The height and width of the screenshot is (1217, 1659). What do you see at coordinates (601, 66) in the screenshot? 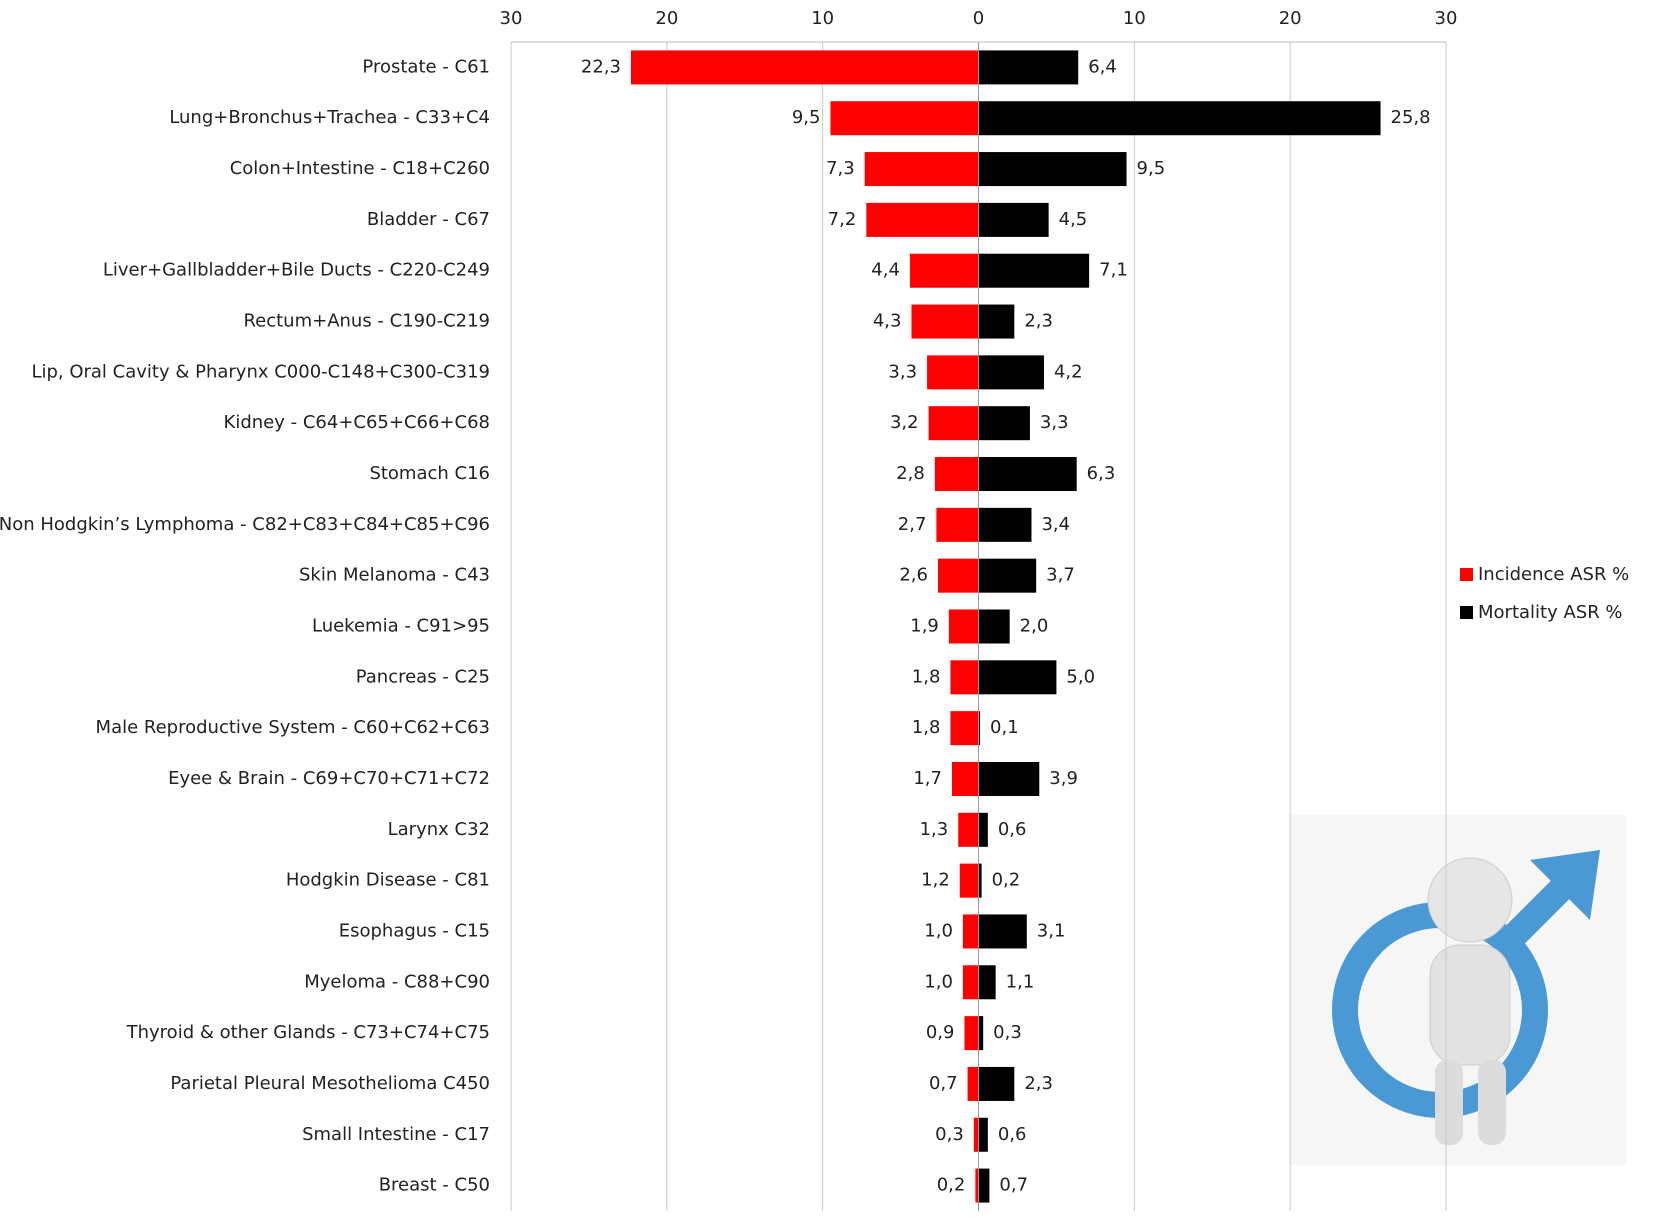
I see `value-label: 22,3` at bounding box center [601, 66].